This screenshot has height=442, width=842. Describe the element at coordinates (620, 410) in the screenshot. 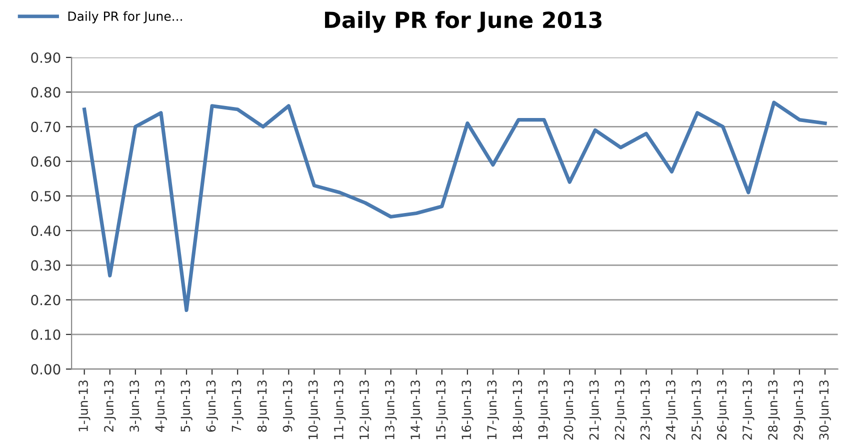

I see `x-tick-label: 22-Jun-13` at that location.